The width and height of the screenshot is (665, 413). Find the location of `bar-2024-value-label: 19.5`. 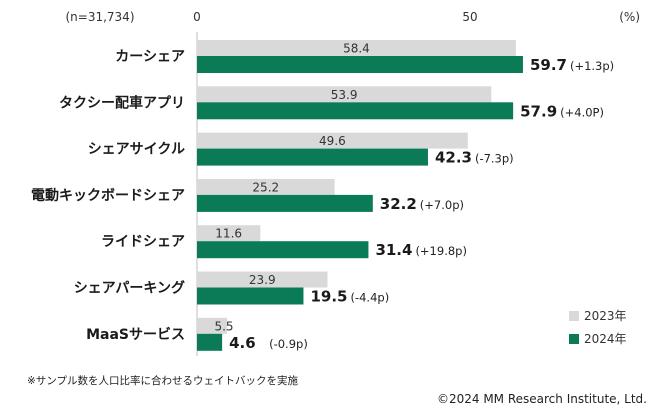

bar-2024-value-label: 19.5 is located at coordinates (328, 297).